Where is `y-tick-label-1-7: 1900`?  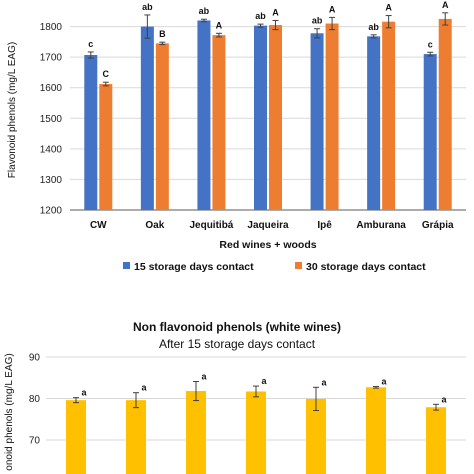
y-tick-label-1-7: 1900 is located at coordinates (51, 1).